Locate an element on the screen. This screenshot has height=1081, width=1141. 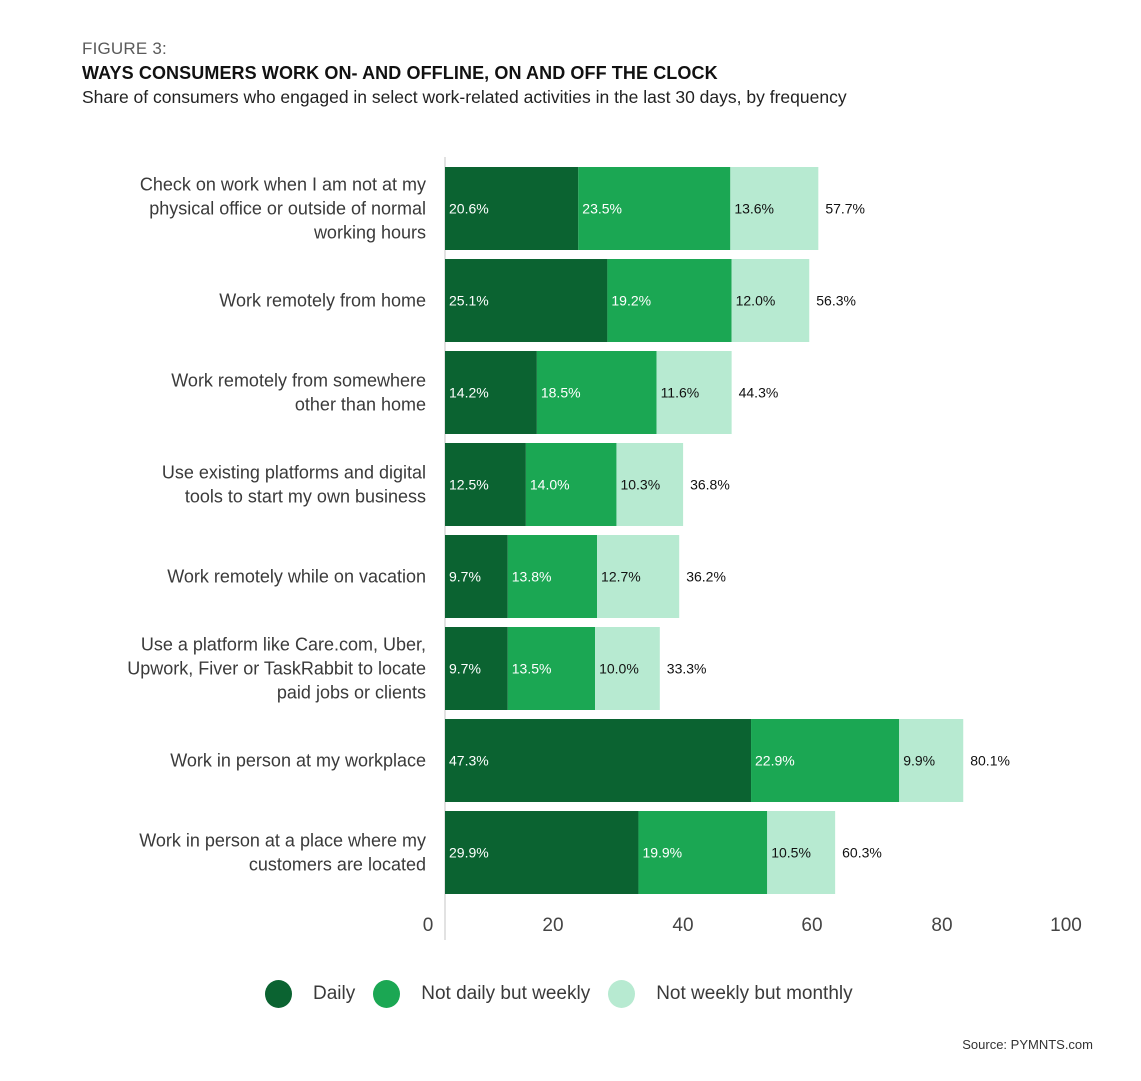
legend-swatch-monthly is located at coordinates (622, 994).